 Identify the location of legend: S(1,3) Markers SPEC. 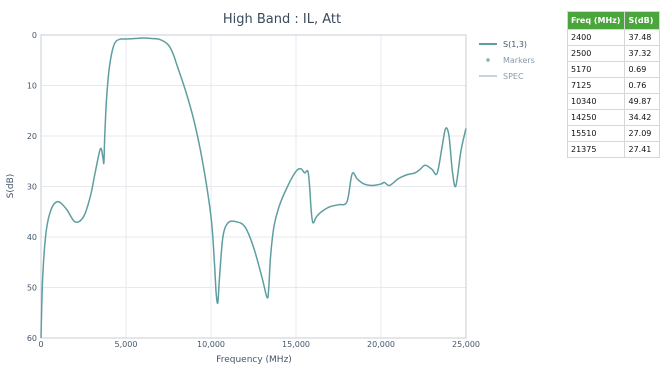
(507, 60).